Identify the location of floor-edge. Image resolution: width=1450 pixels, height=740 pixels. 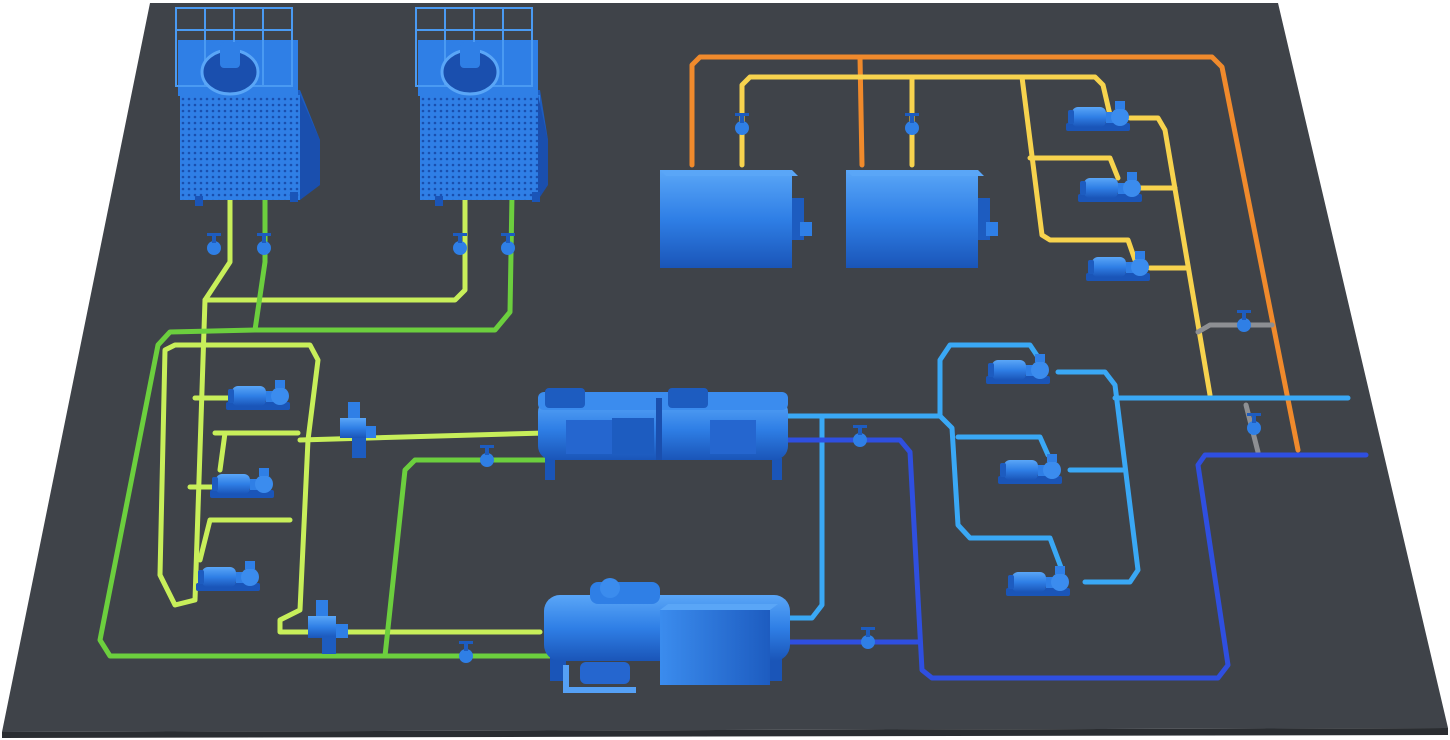
(725, 733).